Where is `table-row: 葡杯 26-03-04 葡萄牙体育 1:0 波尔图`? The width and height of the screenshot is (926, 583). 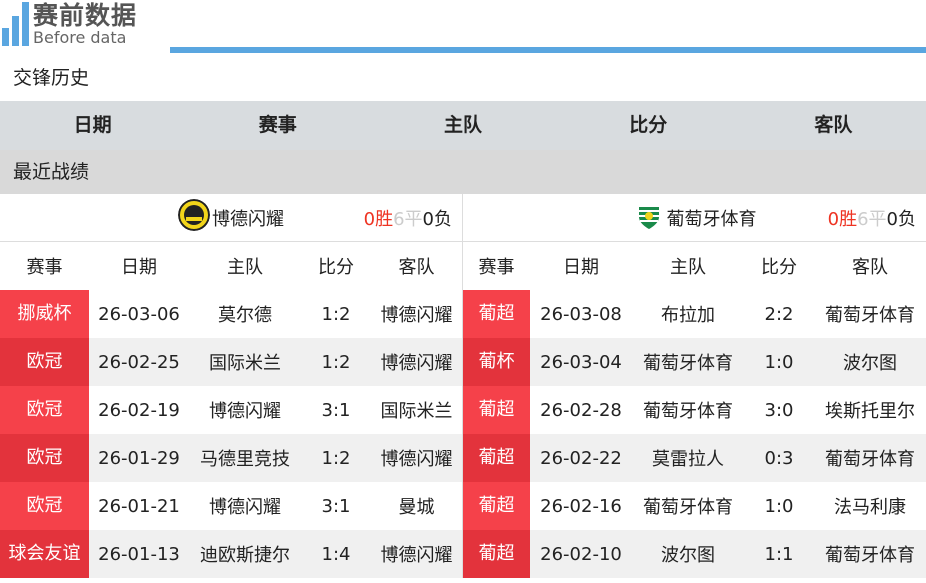 table-row: 葡杯 26-03-04 葡萄牙体育 1:0 波尔图 is located at coordinates (694, 362).